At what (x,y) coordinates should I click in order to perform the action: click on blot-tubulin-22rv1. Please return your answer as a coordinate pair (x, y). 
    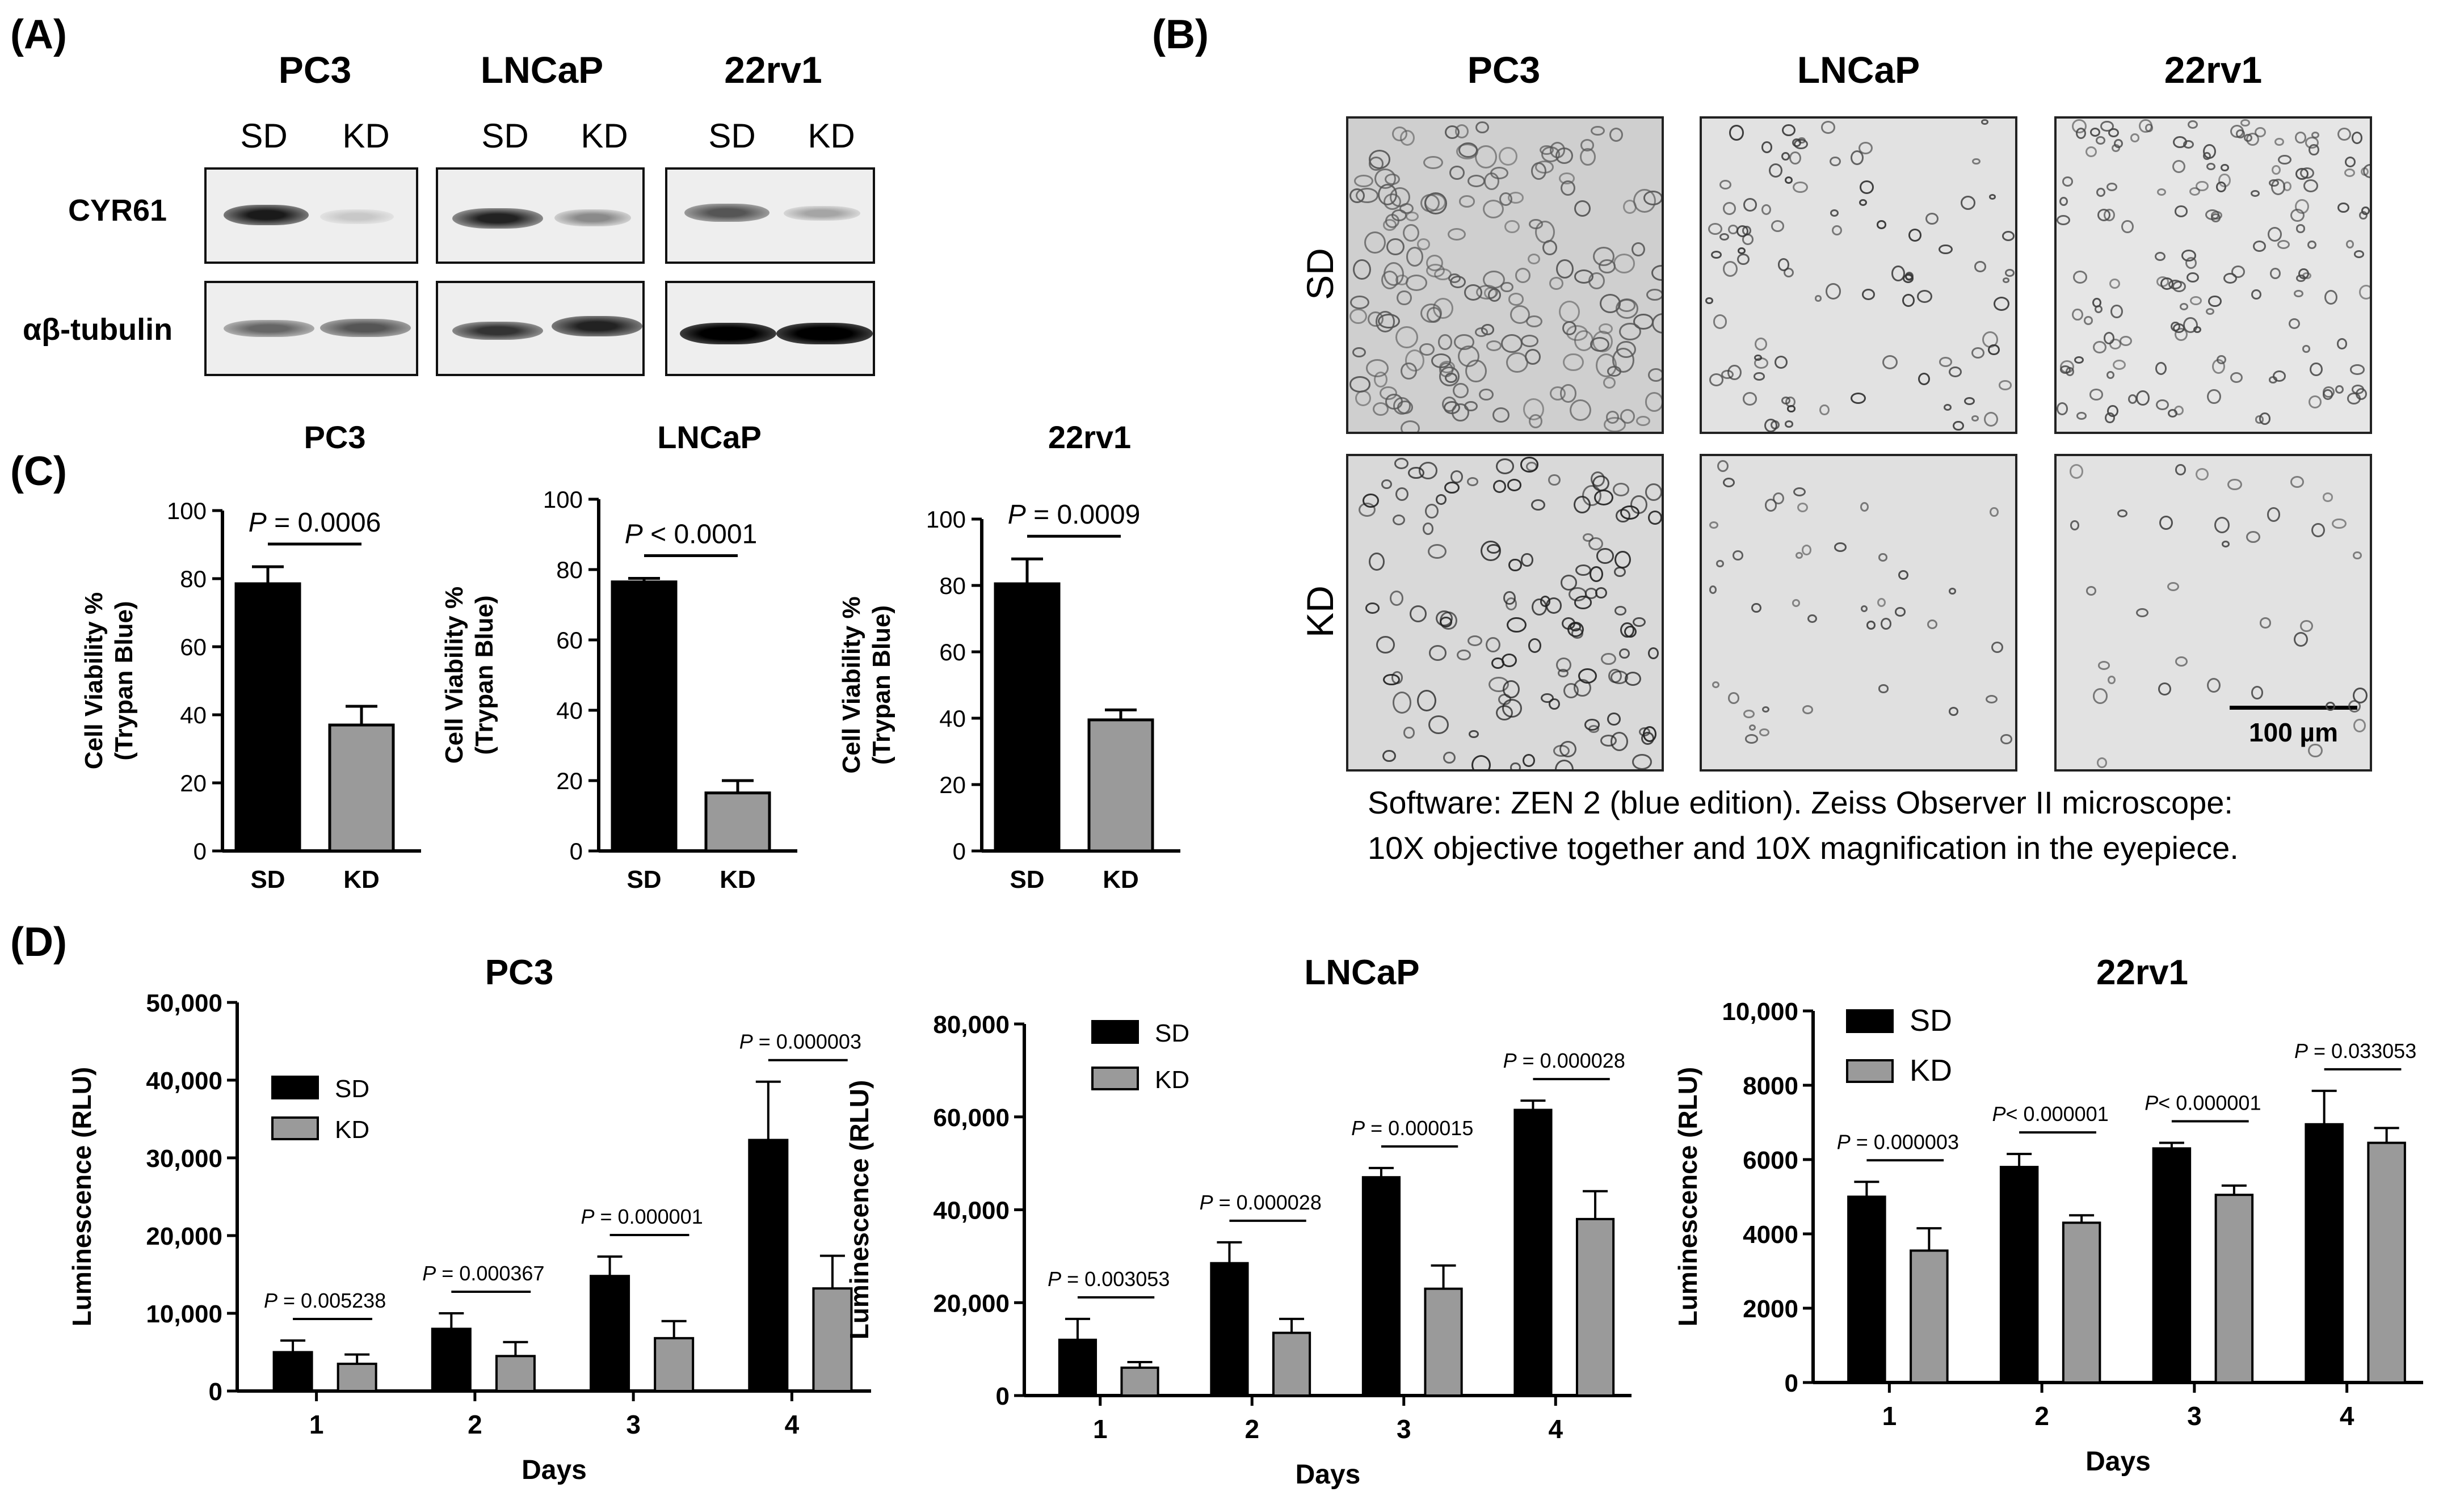
    Looking at the image, I should click on (770, 328).